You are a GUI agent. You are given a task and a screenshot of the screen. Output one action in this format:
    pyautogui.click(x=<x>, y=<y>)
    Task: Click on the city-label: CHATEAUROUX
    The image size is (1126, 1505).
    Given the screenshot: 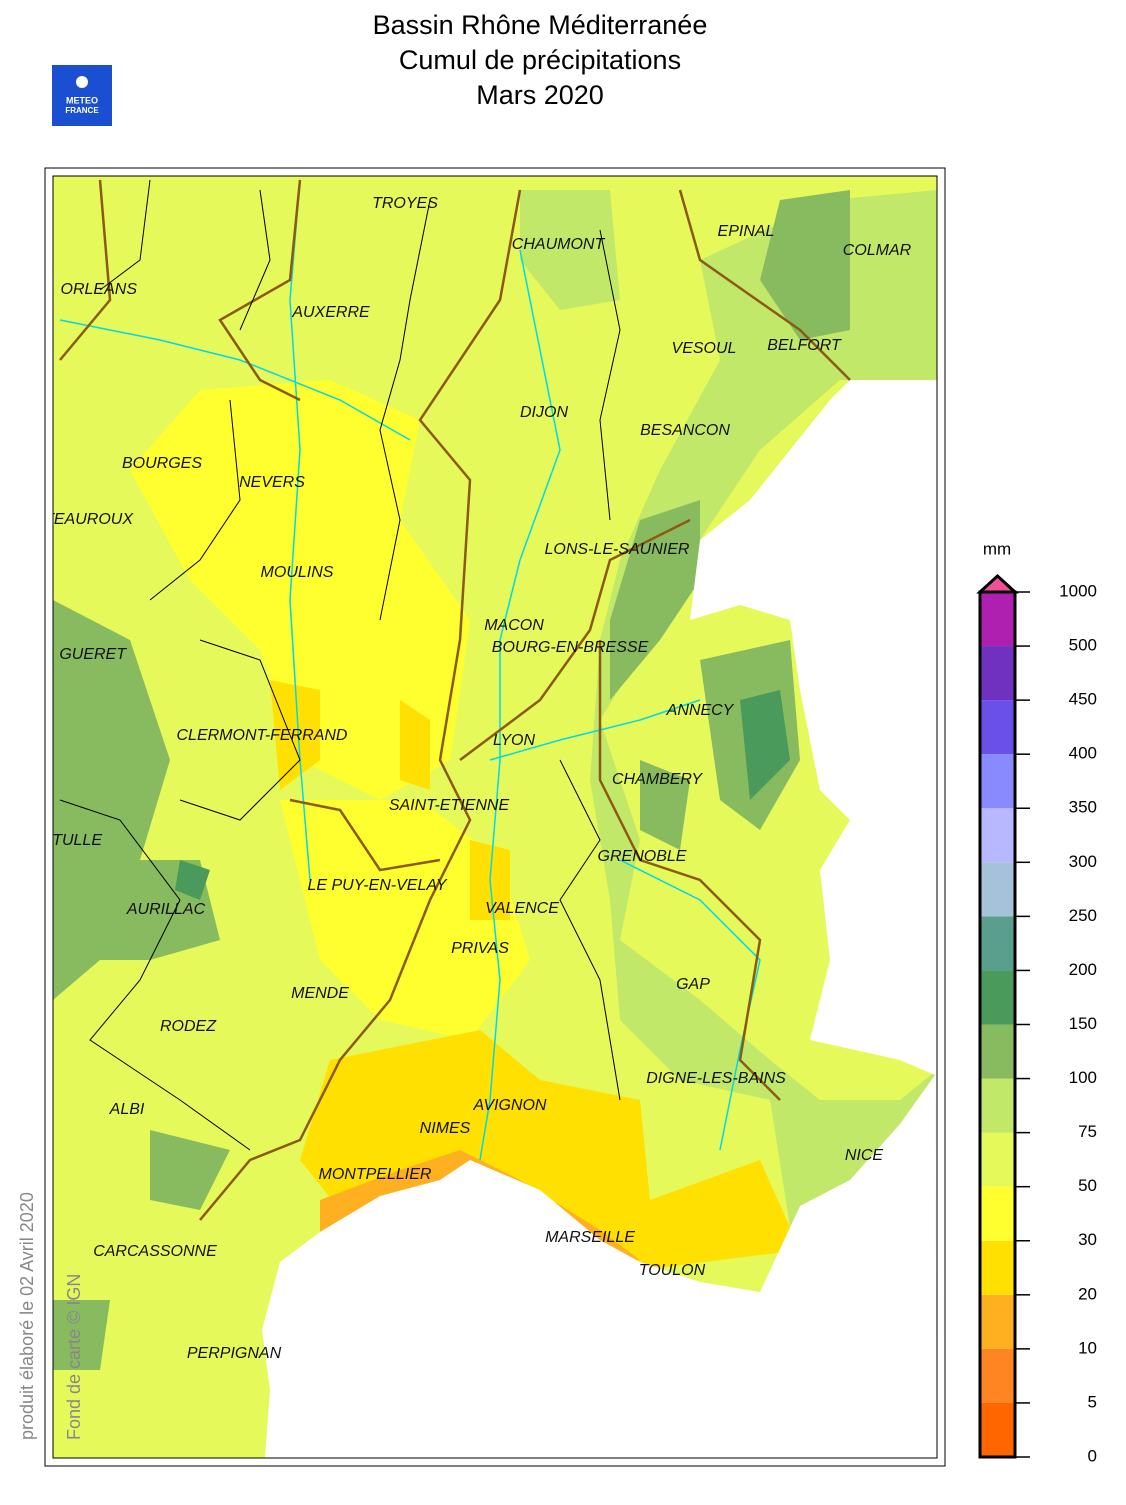 What is the action you would take?
    pyautogui.click(x=73, y=519)
    